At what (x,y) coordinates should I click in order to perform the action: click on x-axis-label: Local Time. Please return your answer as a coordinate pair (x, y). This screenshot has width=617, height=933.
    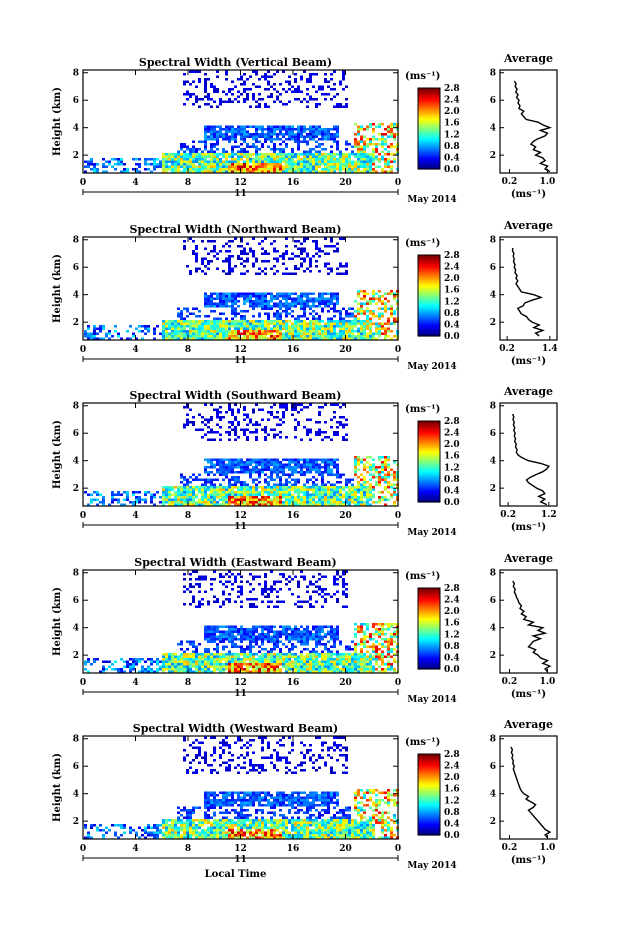
    Looking at the image, I should click on (236, 874).